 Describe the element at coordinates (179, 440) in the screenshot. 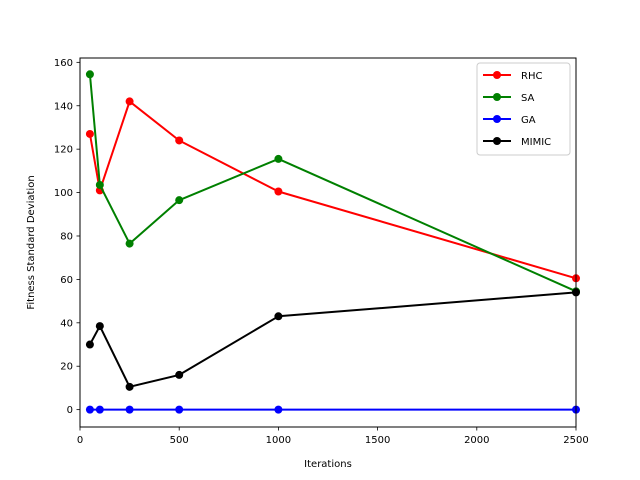

I see `x-tick-label: 500` at that location.